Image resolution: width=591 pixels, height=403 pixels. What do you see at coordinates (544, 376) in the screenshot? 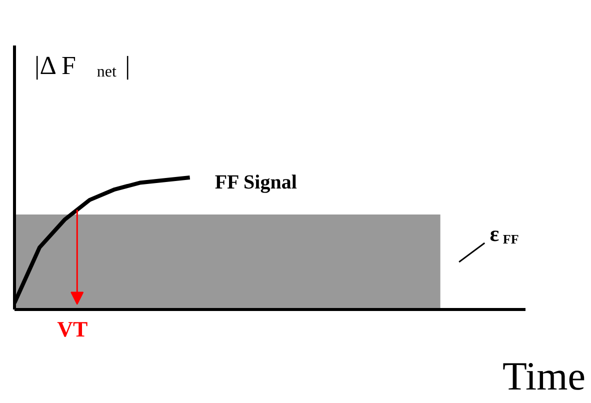
I see `x-axis-title: Time` at bounding box center [544, 376].